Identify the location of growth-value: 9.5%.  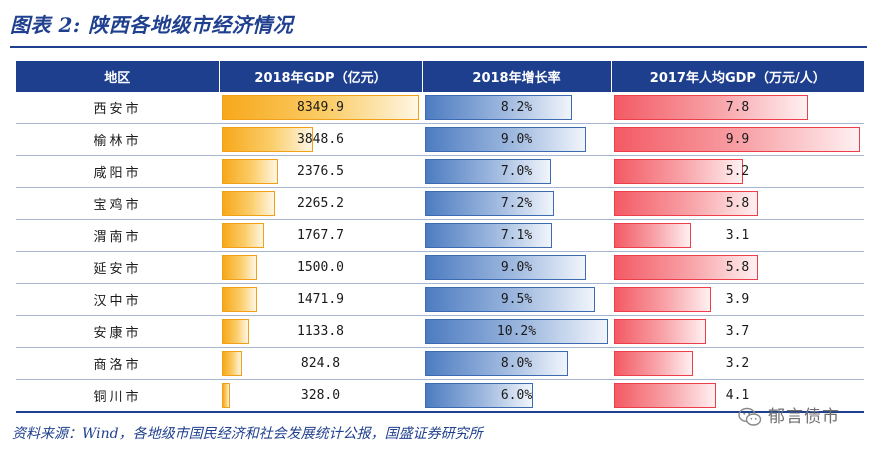
(516, 299).